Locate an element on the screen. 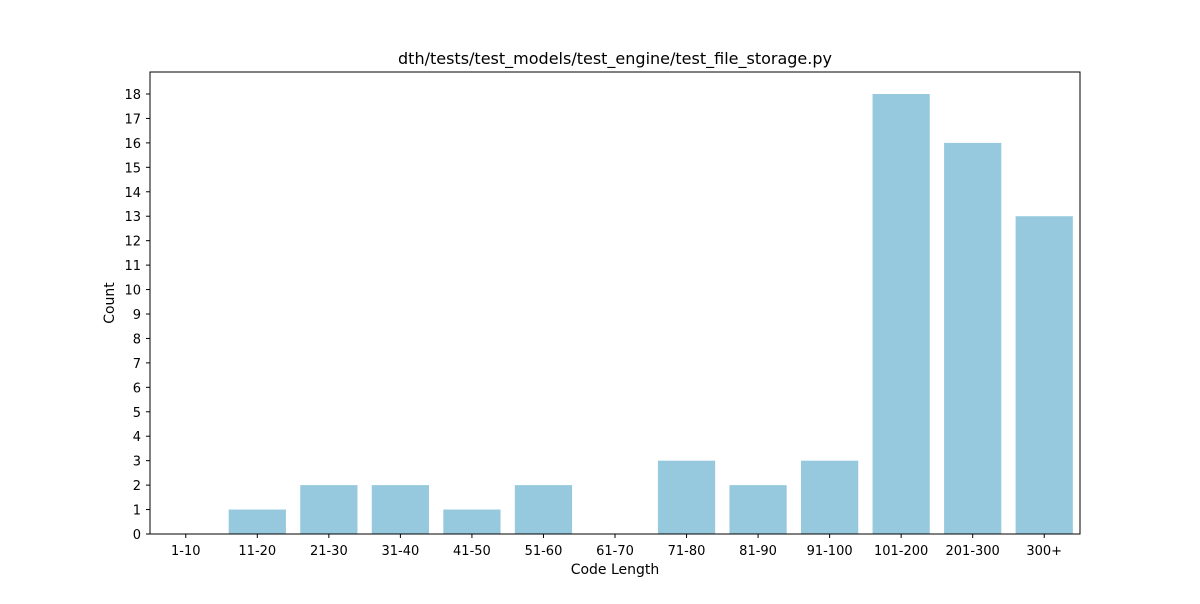 The image size is (1200, 604). y-tick-label: 7 is located at coordinates (137, 364).